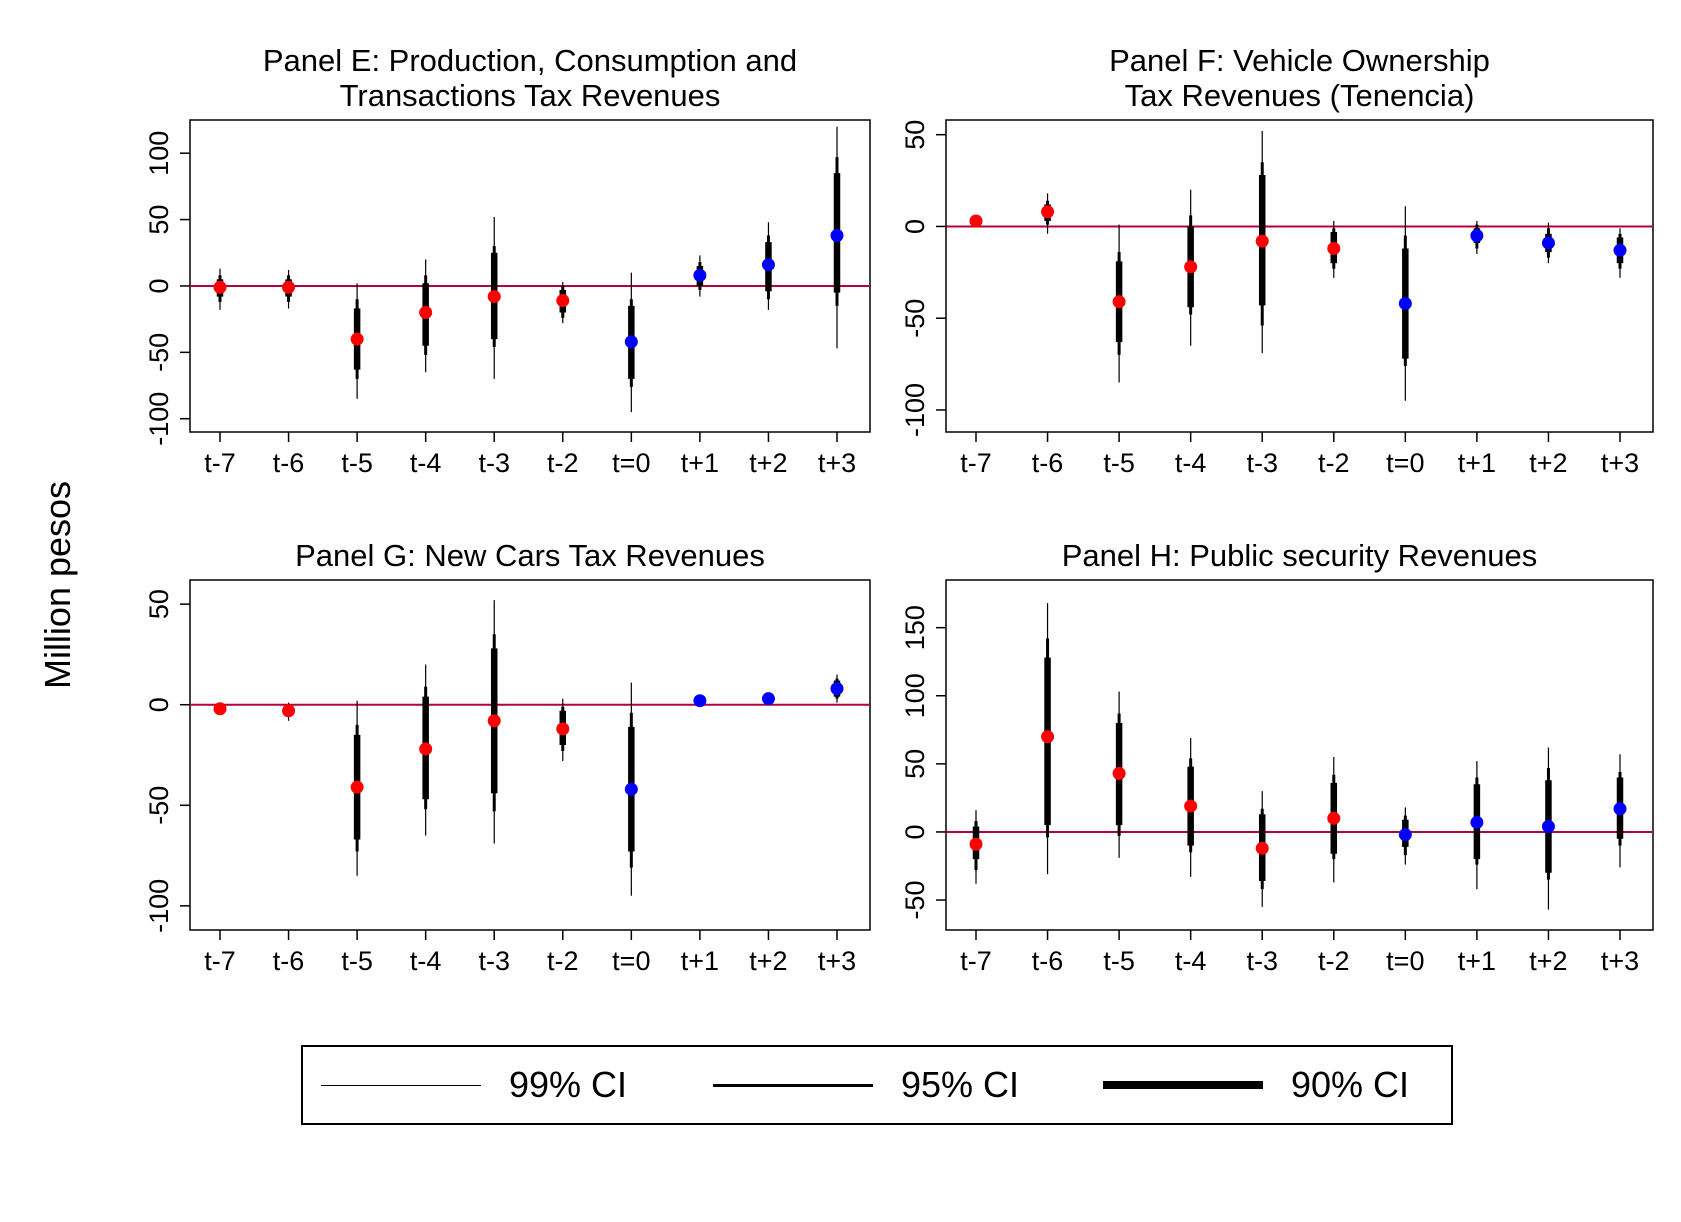  I want to click on panel-title-2-0: Panel G: New Cars Tax Revenues, so click(530, 555).